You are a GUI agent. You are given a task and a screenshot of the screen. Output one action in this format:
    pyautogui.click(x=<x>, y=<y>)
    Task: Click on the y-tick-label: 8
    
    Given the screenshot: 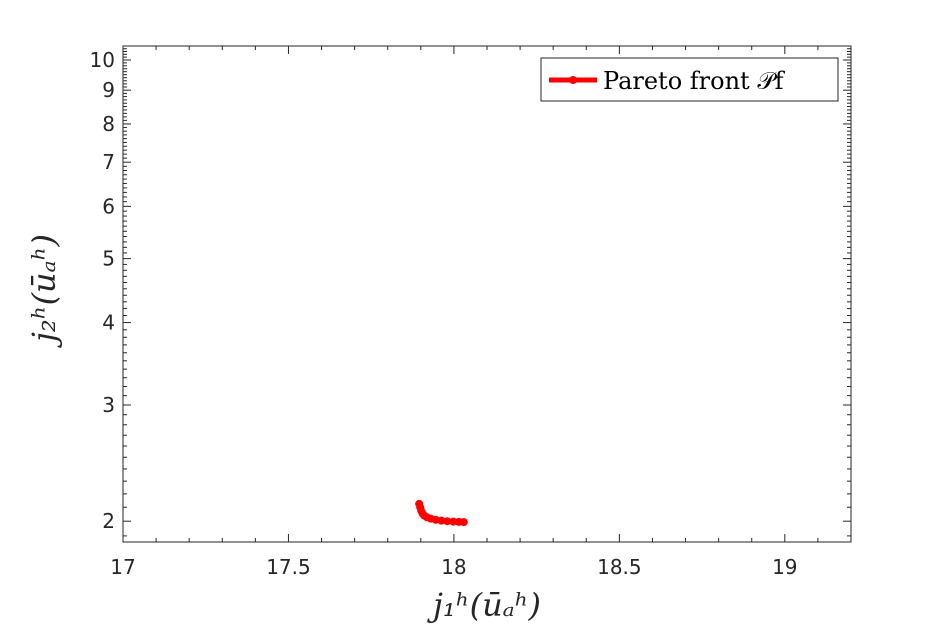 What is the action you would take?
    pyautogui.click(x=108, y=124)
    